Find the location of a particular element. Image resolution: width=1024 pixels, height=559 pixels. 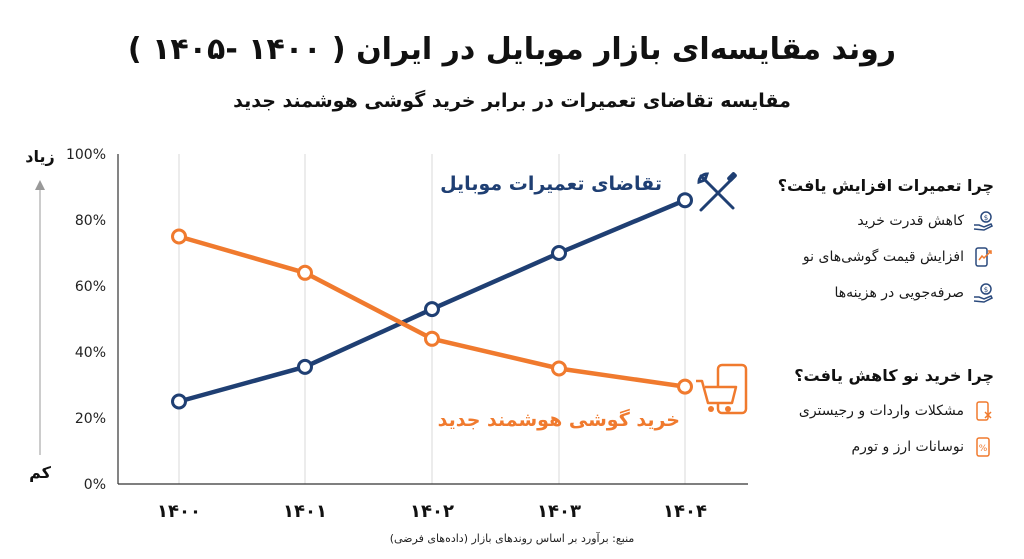

y-tick-label: 60% is located at coordinates (90, 287).